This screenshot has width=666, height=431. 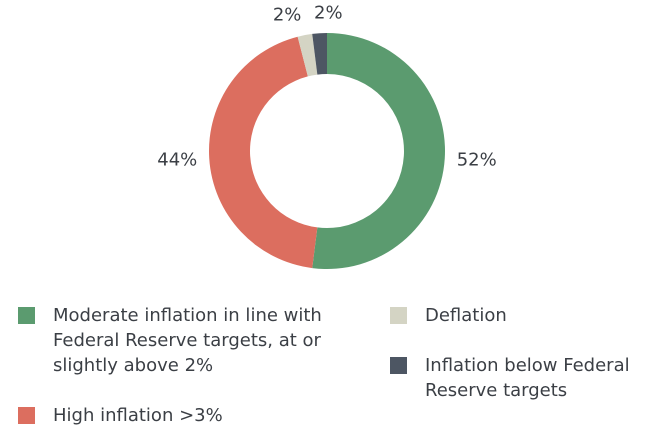 I want to click on legend-item: High inflation >3%, so click(x=185, y=415).